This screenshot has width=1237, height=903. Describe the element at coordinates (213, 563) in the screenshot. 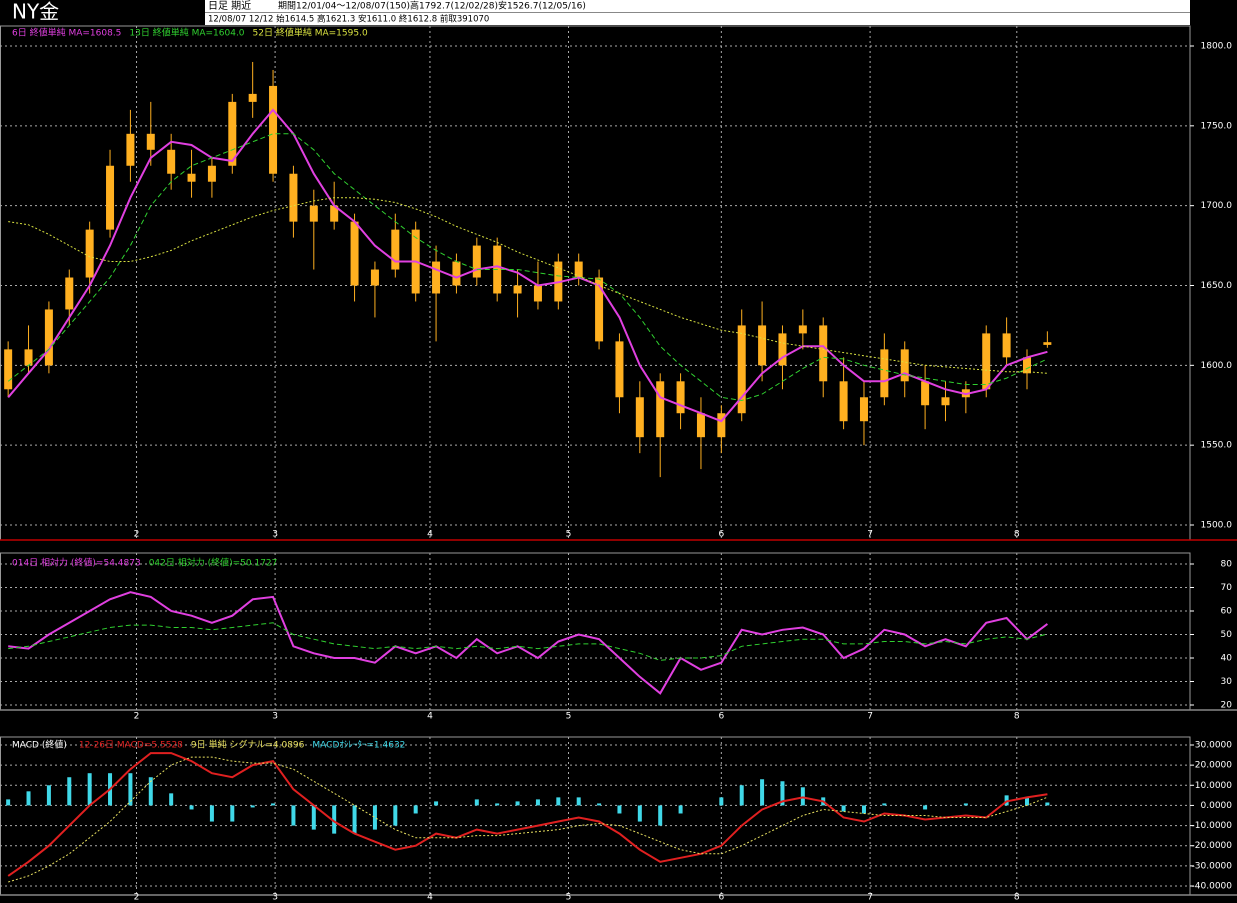

I see `legend-entry: 042日 相対力 (終値)=50.1727` at that location.